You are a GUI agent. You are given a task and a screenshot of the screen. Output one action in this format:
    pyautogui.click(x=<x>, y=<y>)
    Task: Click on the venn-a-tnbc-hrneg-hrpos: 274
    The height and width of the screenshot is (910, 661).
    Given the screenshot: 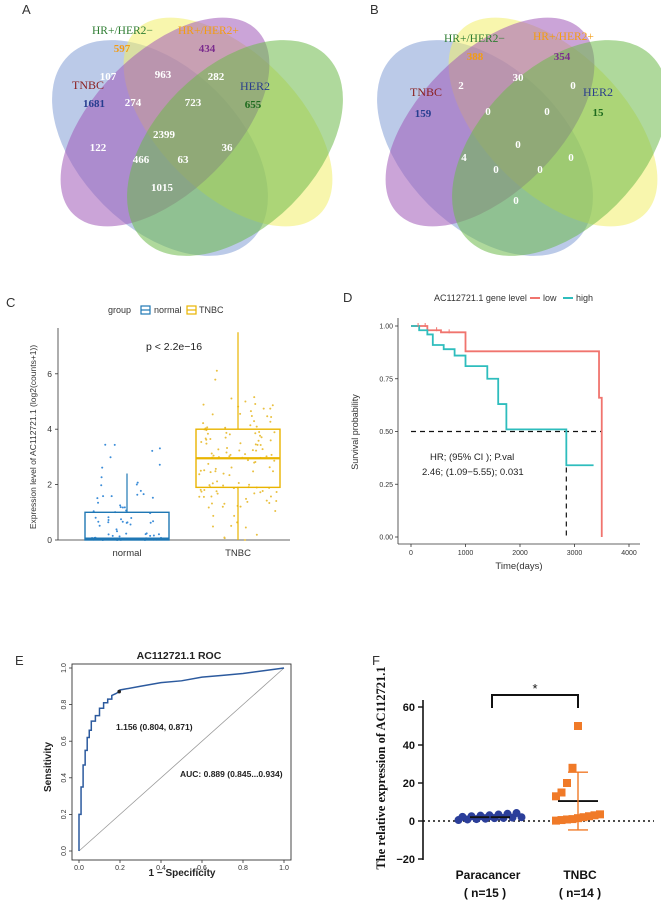 What is the action you would take?
    pyautogui.click(x=133, y=103)
    